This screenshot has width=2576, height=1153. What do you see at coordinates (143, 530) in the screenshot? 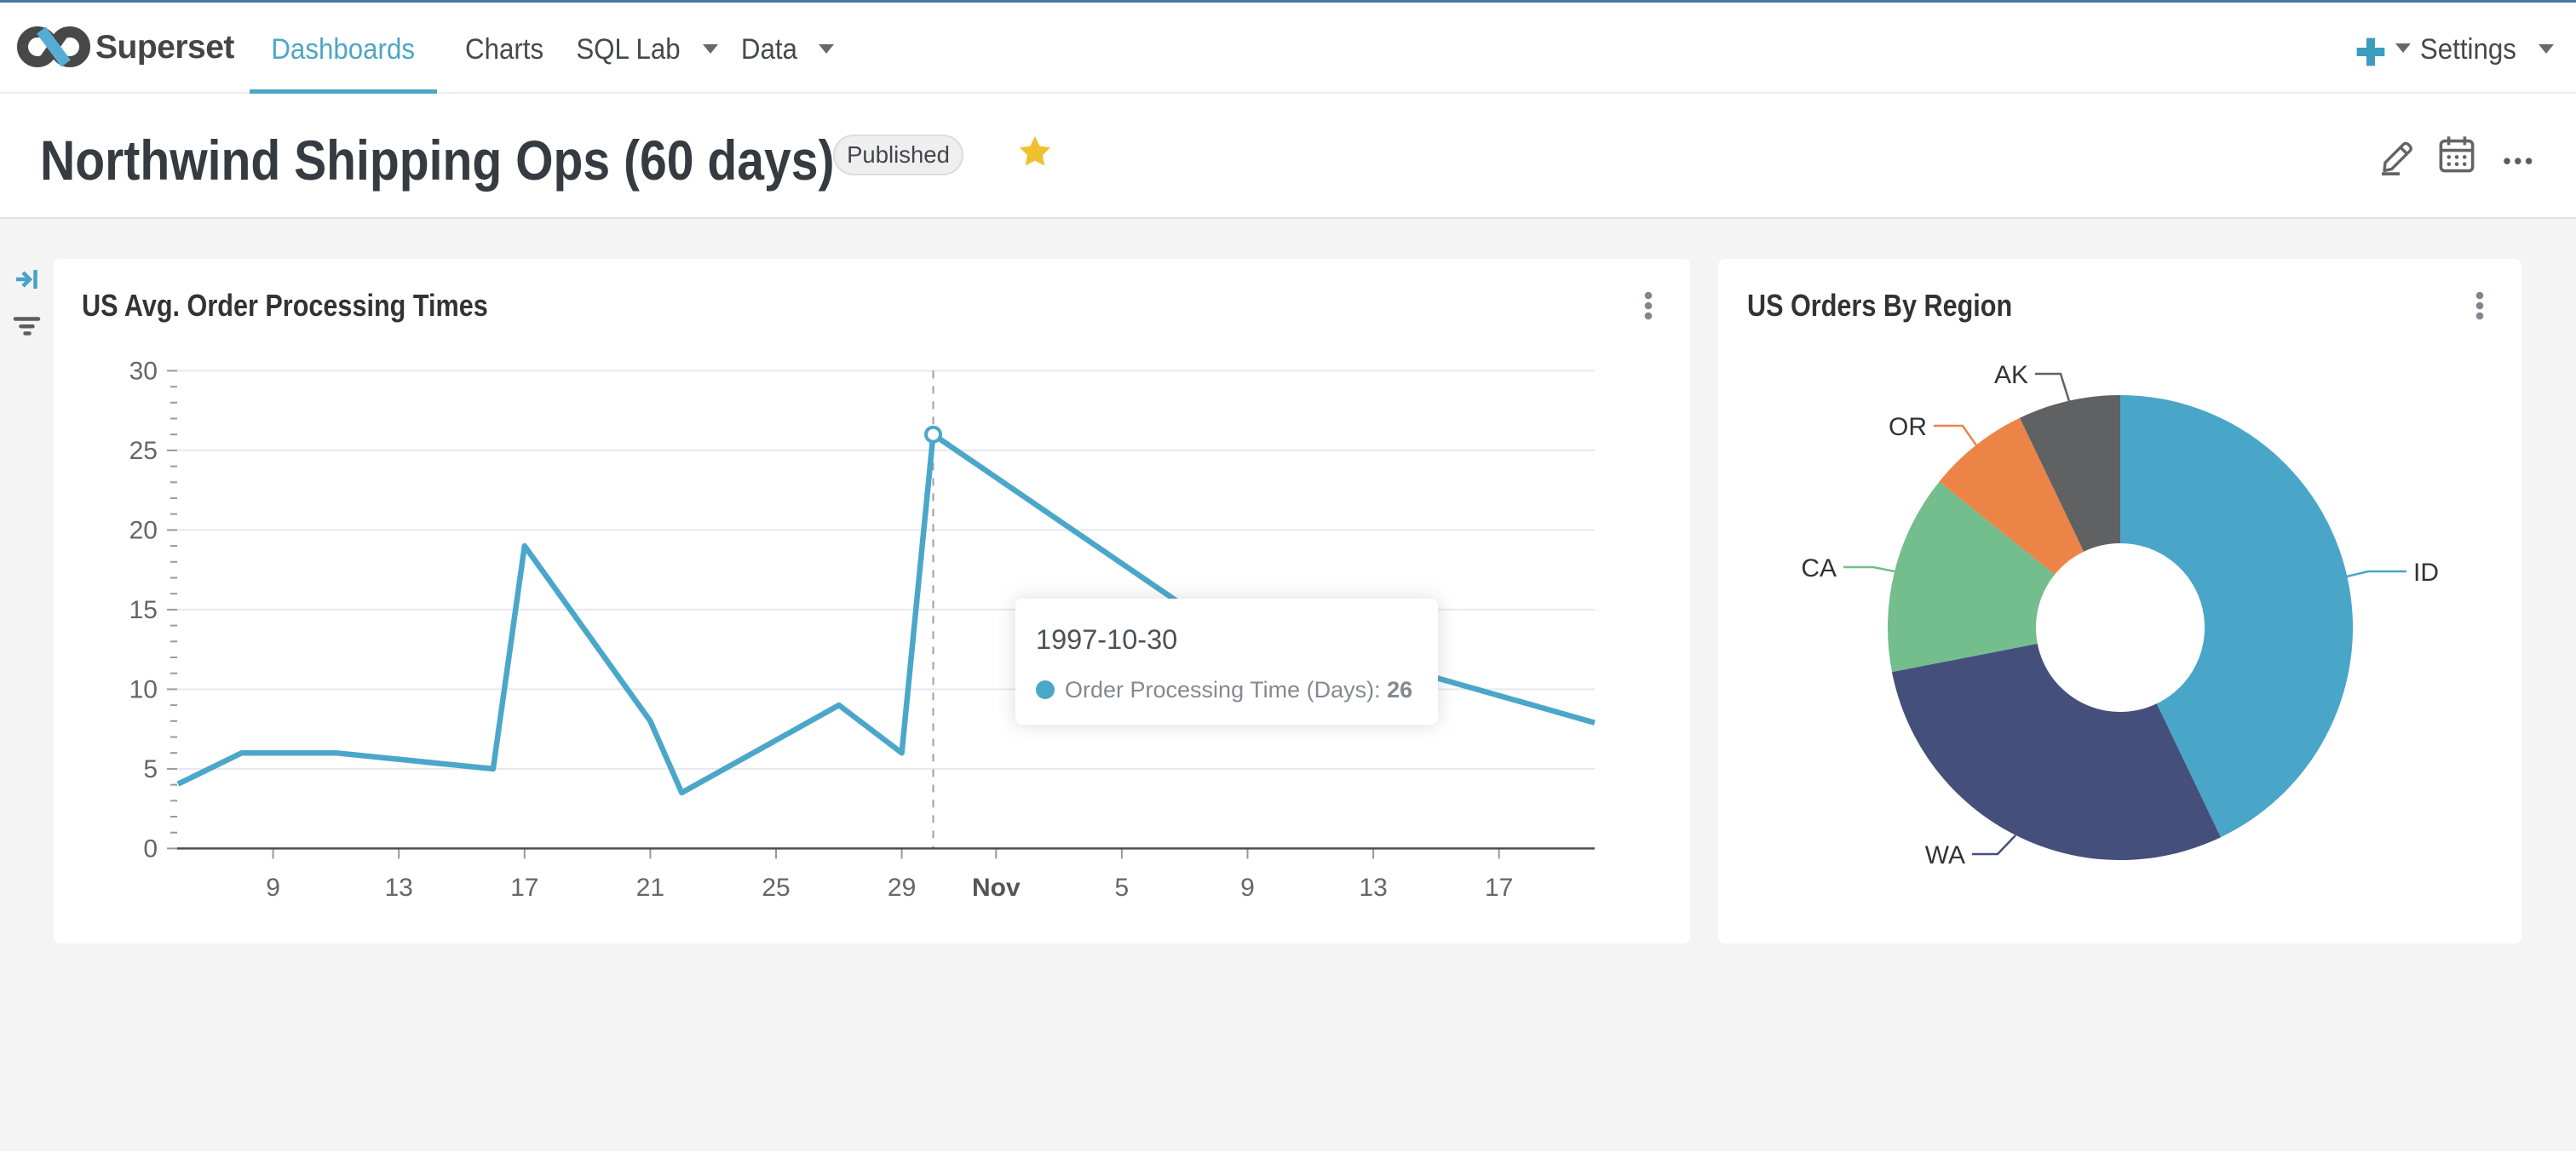
I see `svg-text: 20` at bounding box center [143, 530].